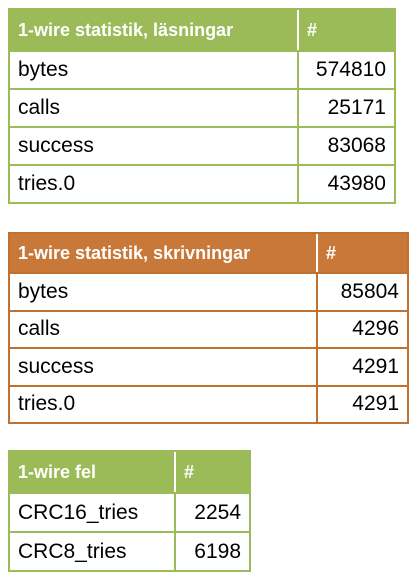 This screenshot has height=572, width=420. I want to click on table-row: bytes 574810, so click(202, 69).